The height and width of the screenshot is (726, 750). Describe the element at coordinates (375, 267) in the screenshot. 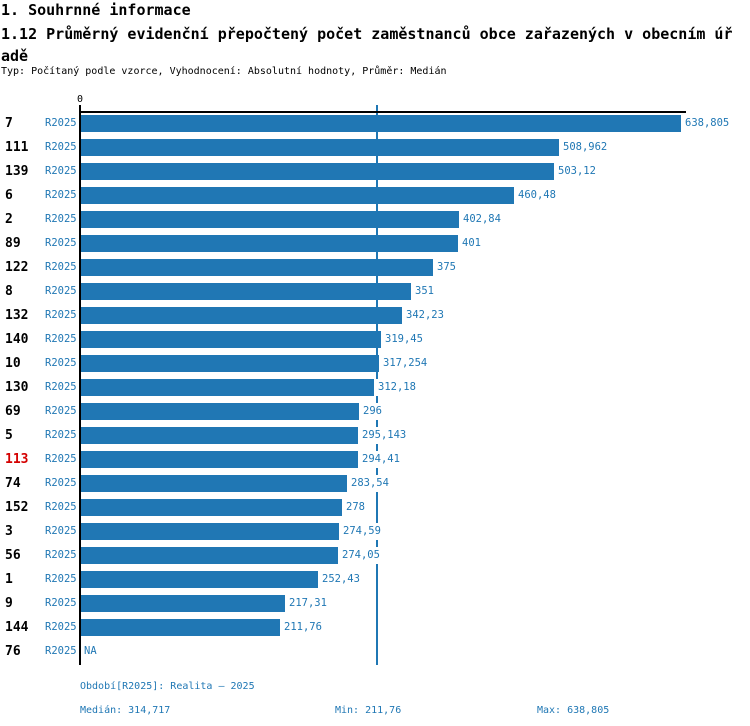

I see `chart-row: 122 R2025 375` at that location.